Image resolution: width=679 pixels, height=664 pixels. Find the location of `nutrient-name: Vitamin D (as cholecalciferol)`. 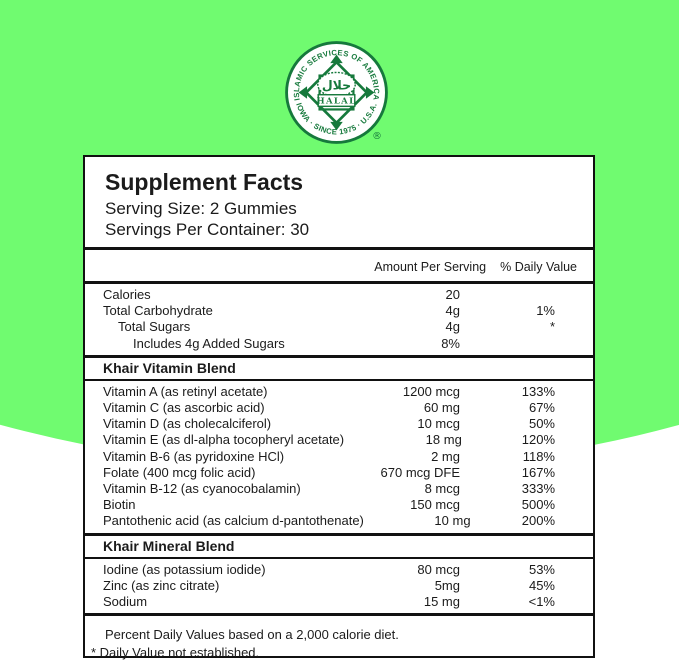

nutrient-name: Vitamin D (as cholecalciferol) is located at coordinates (187, 424).